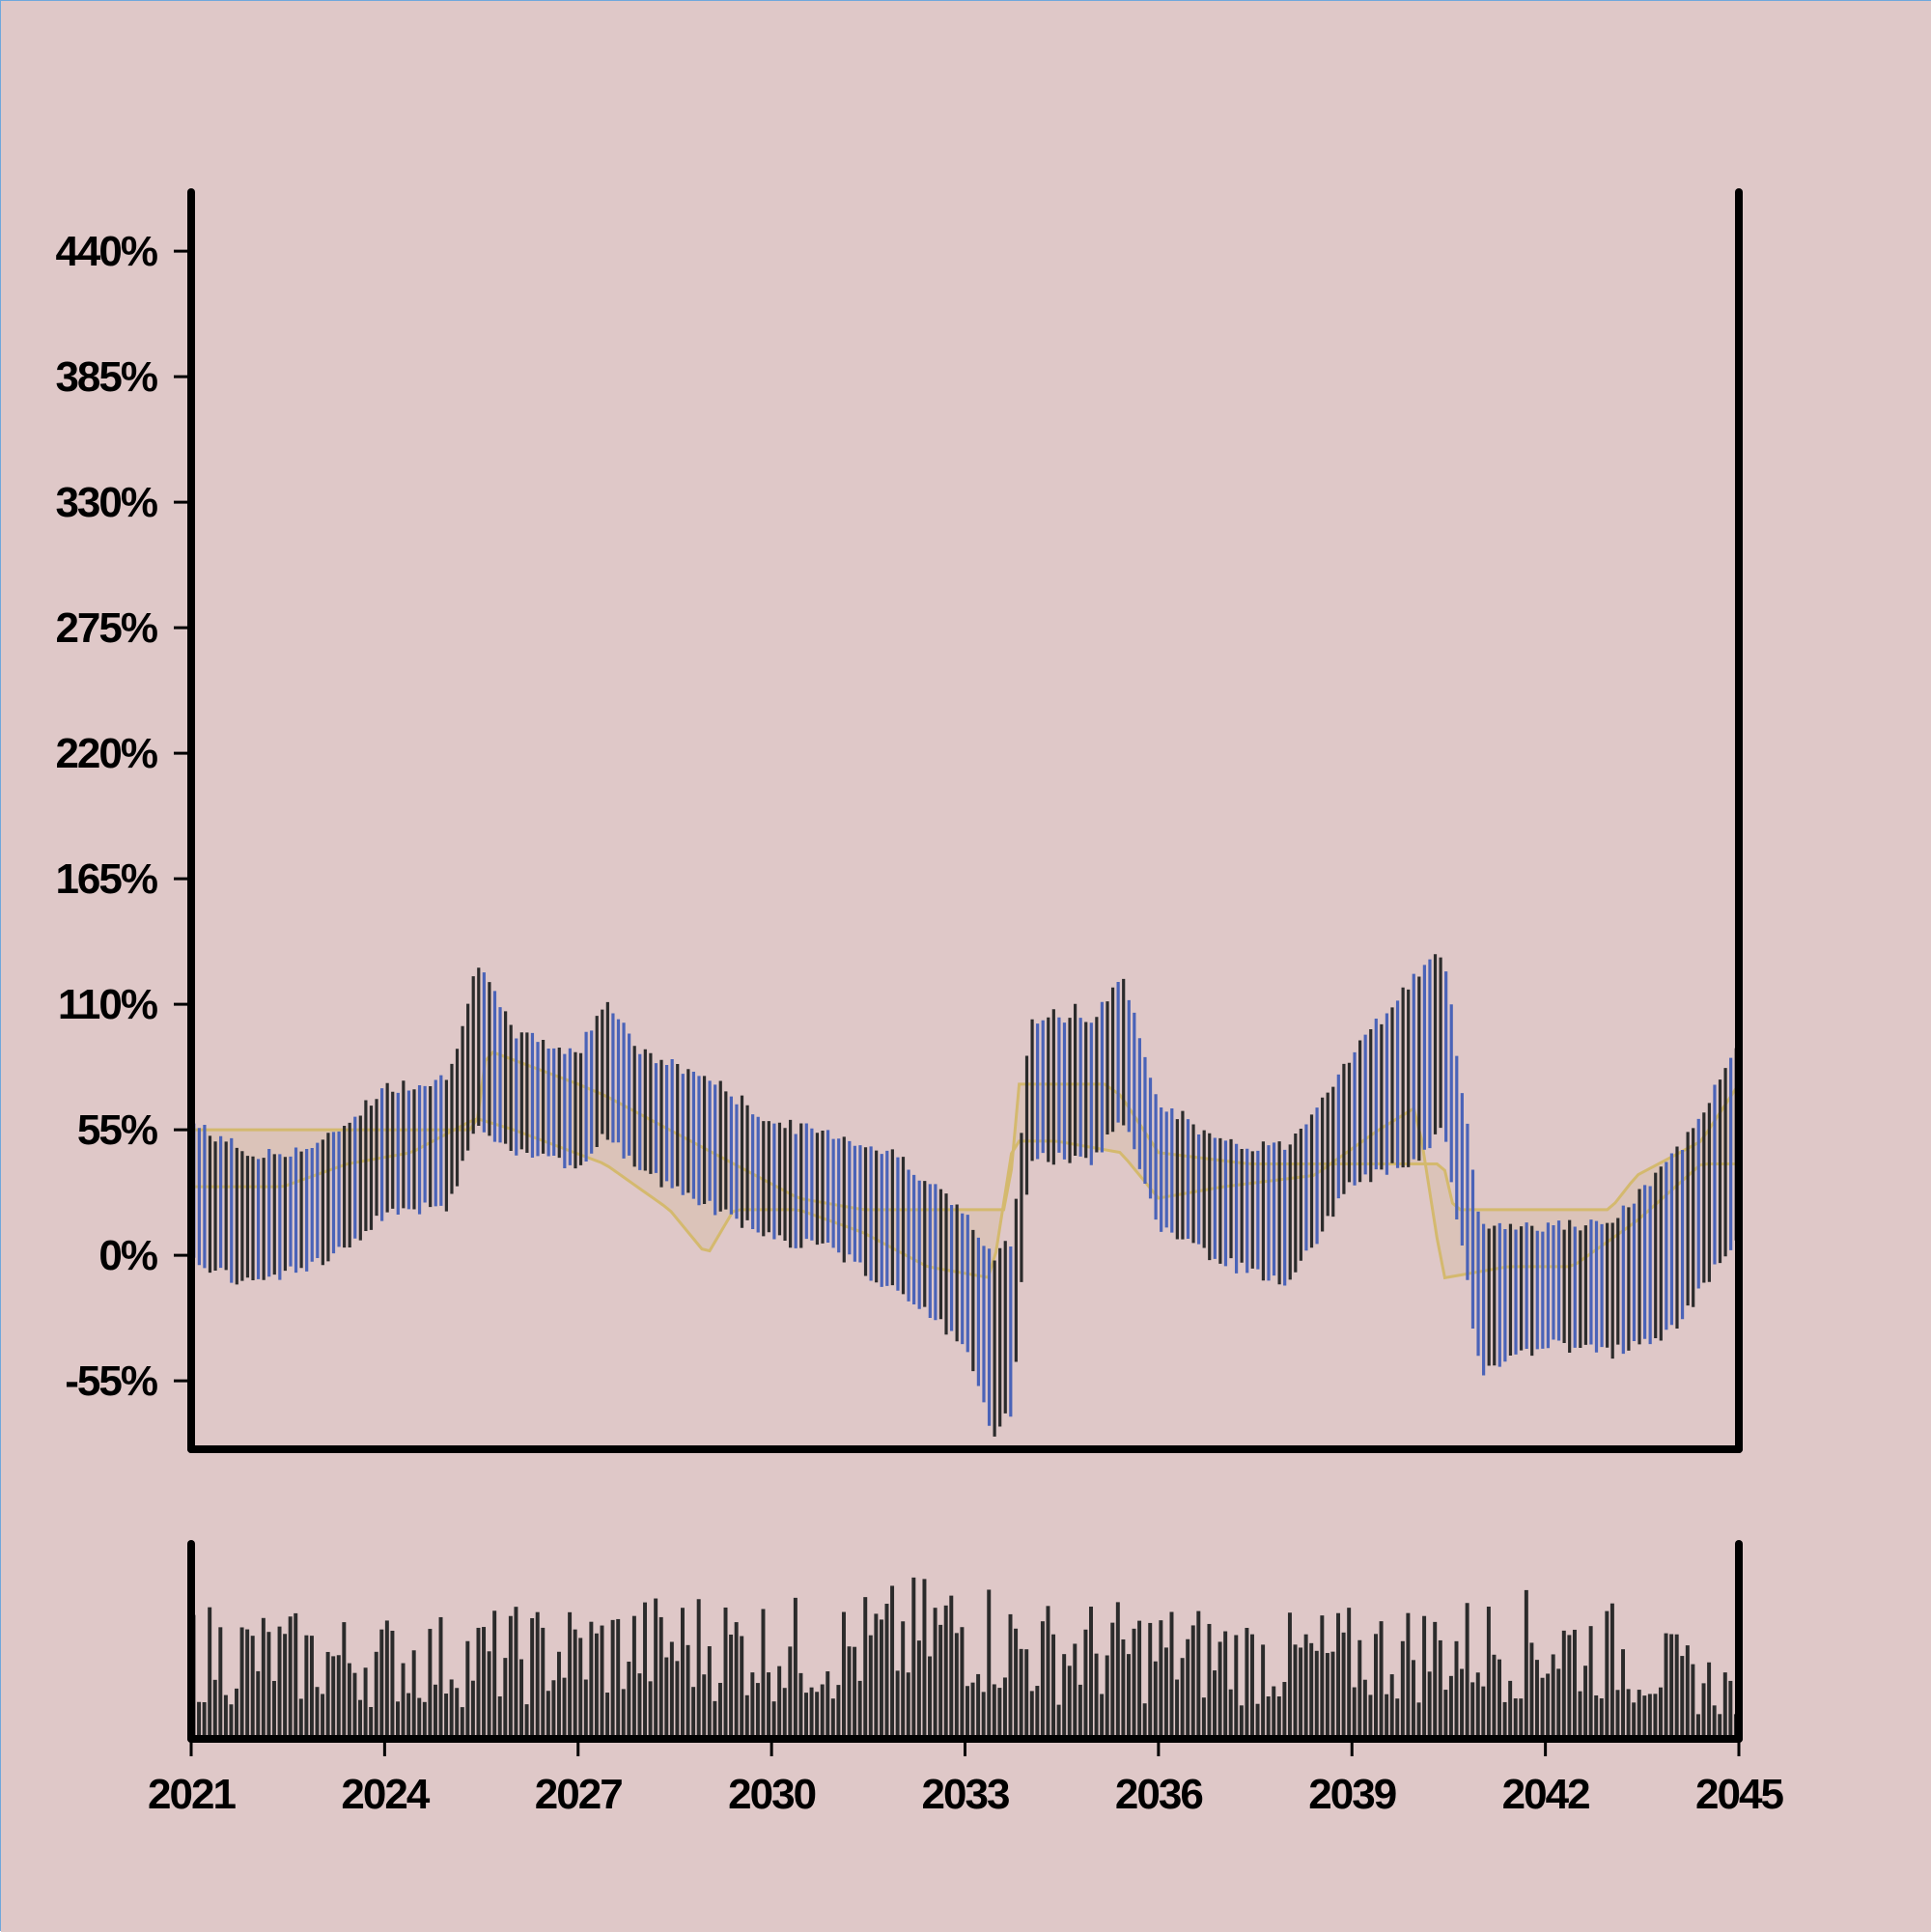  What do you see at coordinates (578, 1795) in the screenshot?
I see `x-tick-label: 2027` at bounding box center [578, 1795].